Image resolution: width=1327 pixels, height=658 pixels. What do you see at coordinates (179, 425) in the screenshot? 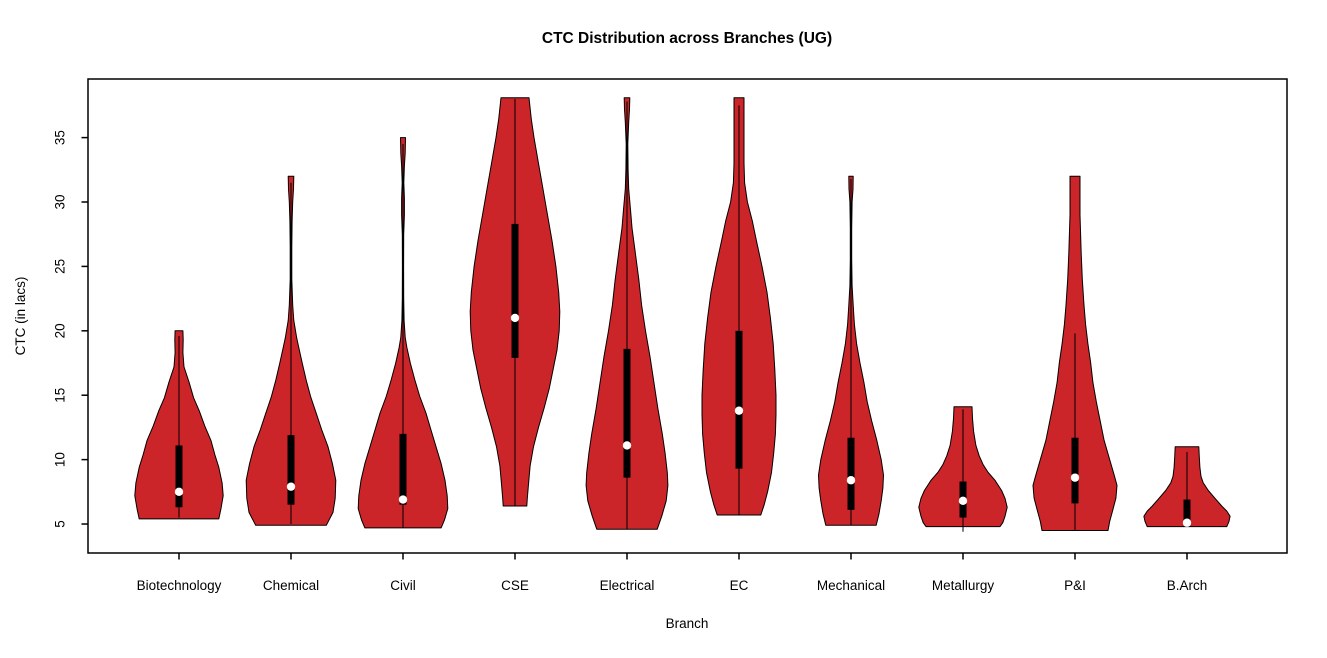
I see `violin-biotechnology` at bounding box center [179, 425].